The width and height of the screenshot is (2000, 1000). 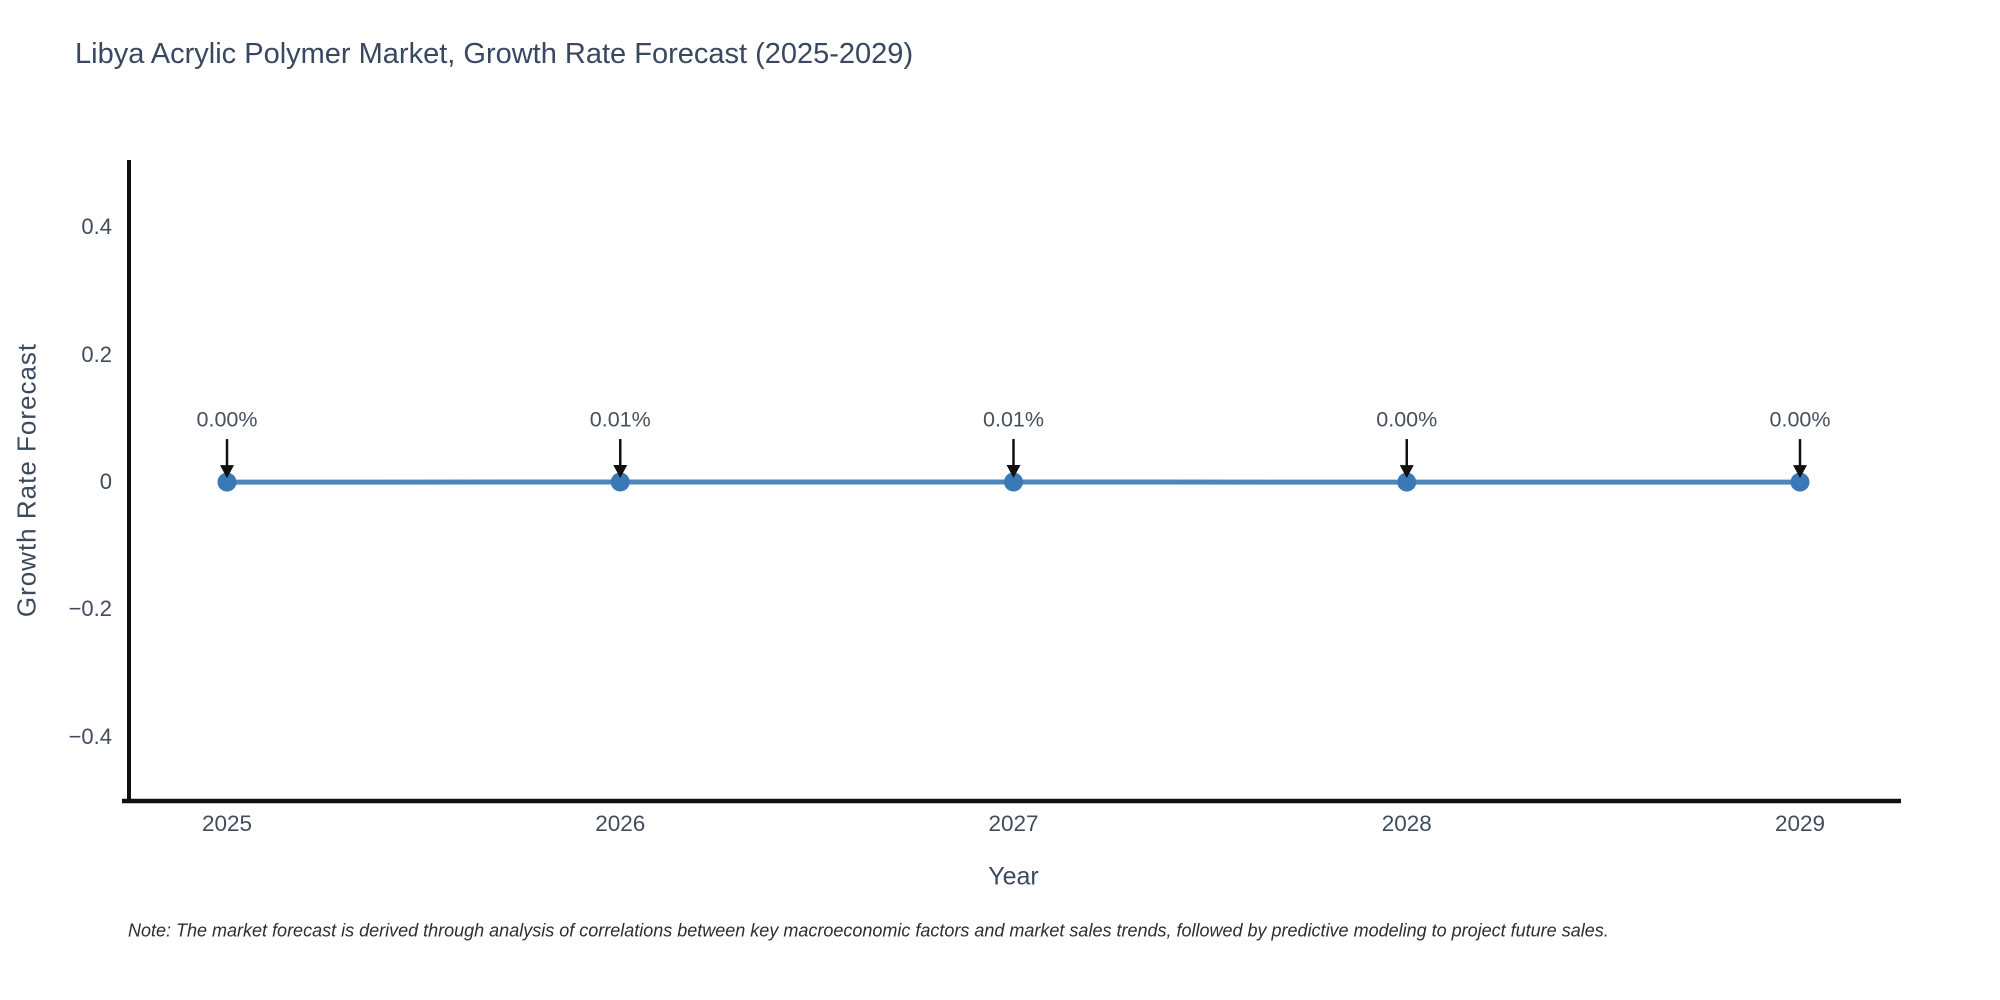 I want to click on data-point-2025, so click(x=227, y=482).